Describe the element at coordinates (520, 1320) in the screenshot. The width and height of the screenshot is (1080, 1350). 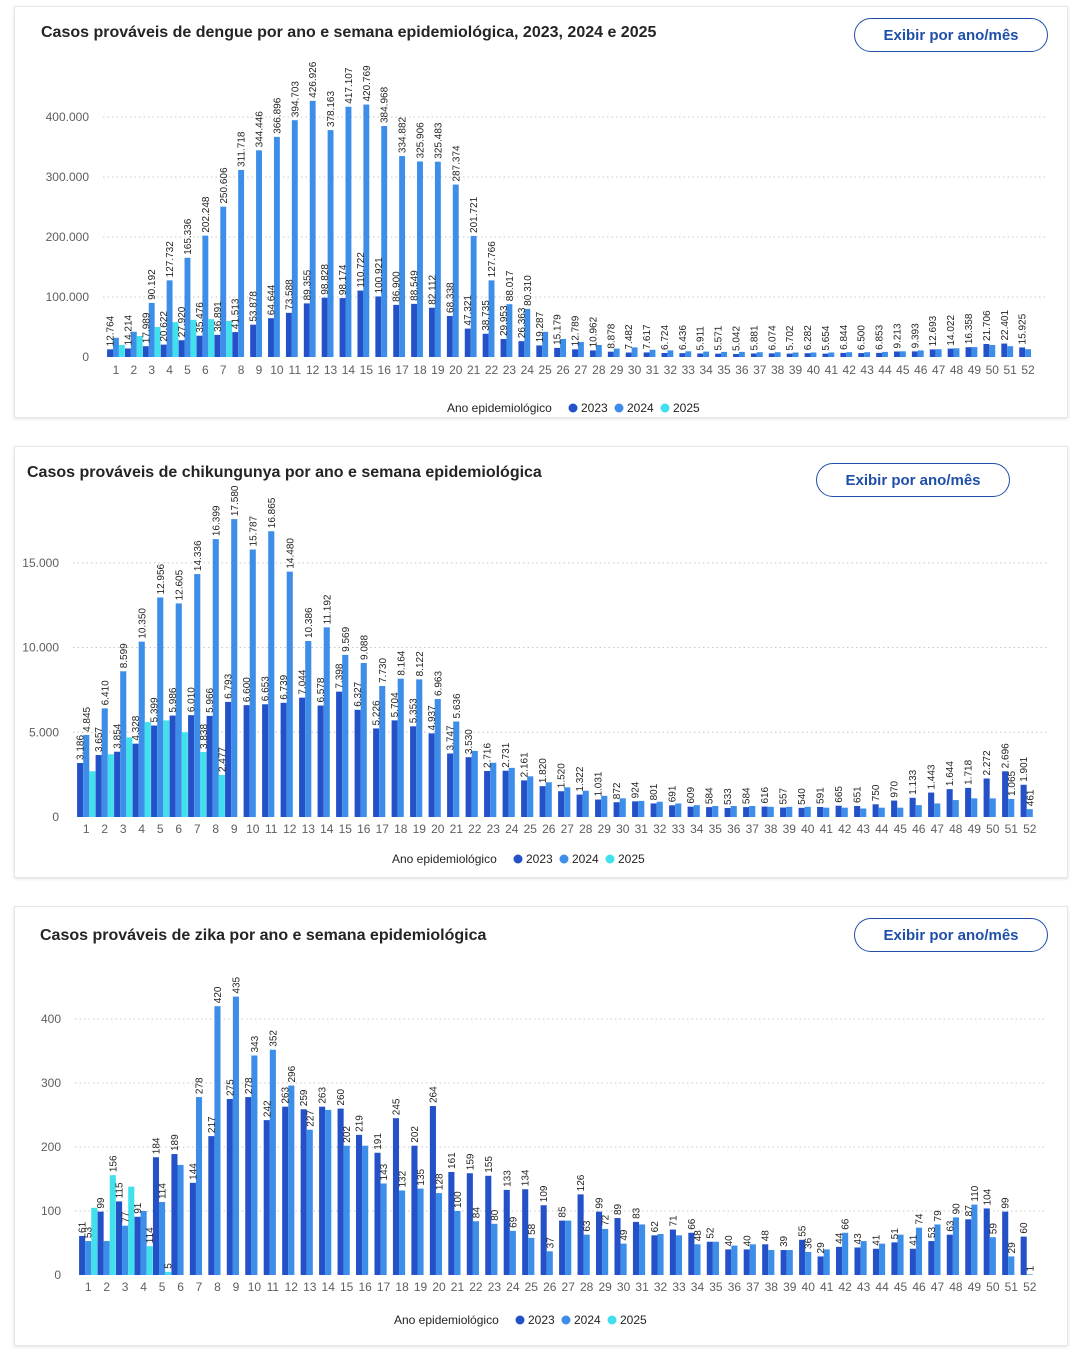
I see `zika-legend-marker-2023` at that location.